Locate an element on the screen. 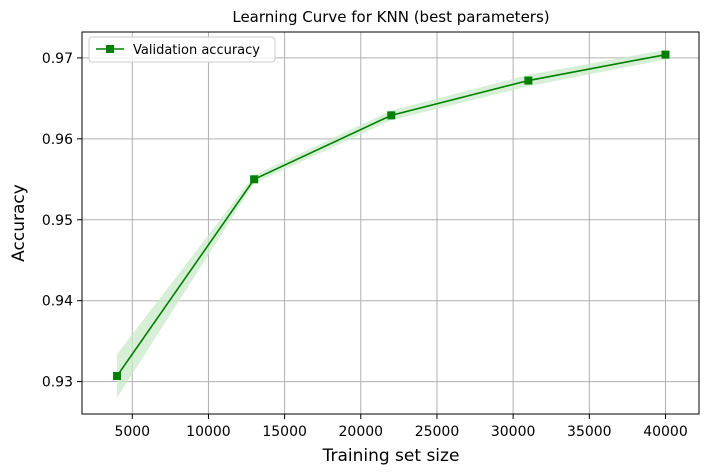 Image resolution: width=711 pixels, height=474 pixels. x-tick-label: 25000 is located at coordinates (437, 432).